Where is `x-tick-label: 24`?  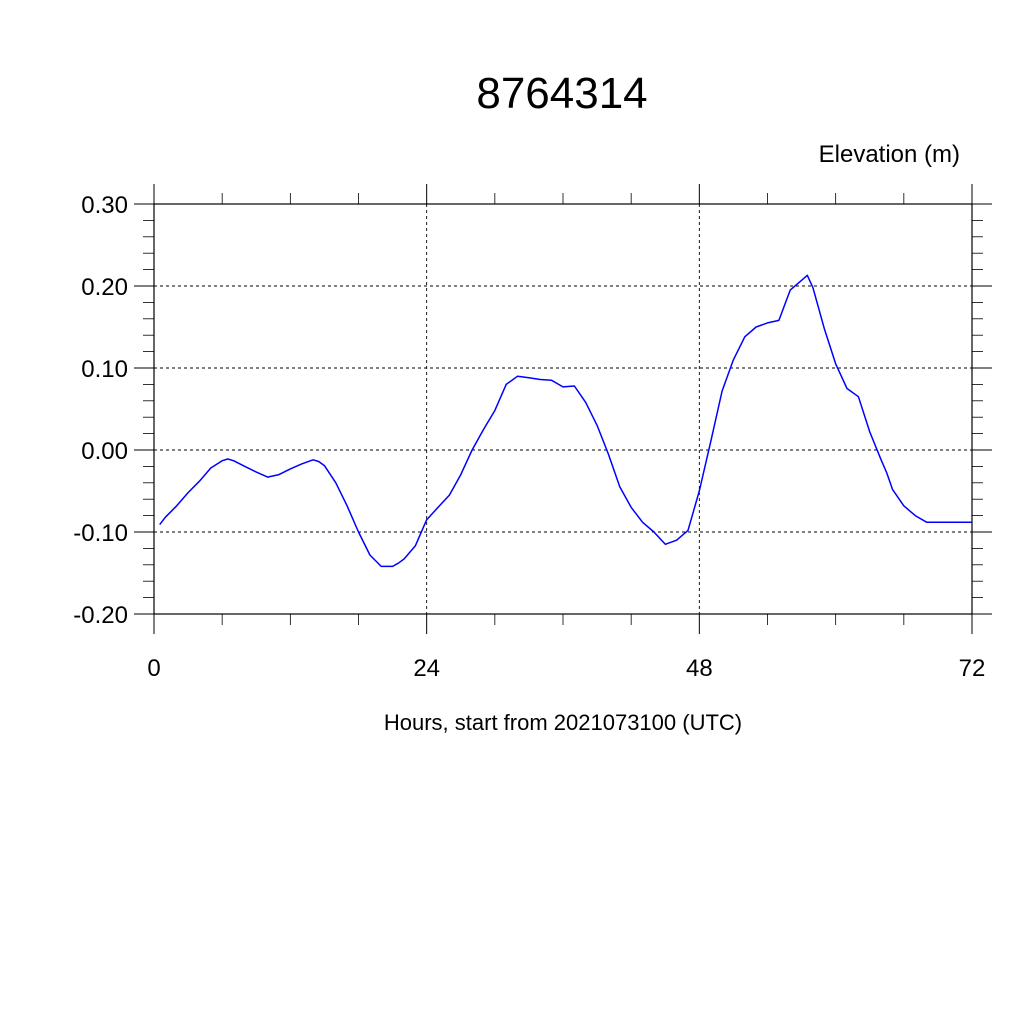 x-tick-label: 24 is located at coordinates (426, 668).